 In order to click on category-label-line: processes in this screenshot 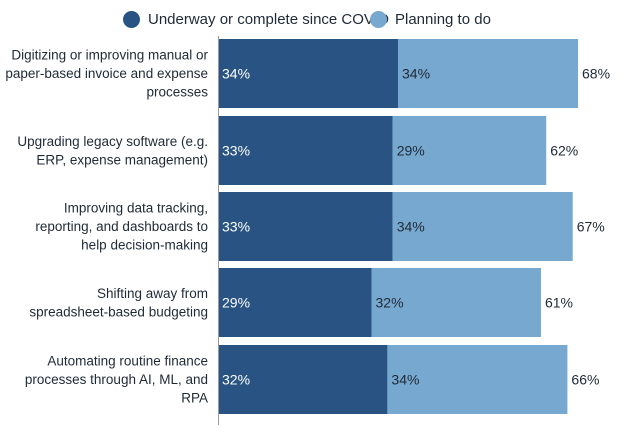, I will do `click(177, 92)`.